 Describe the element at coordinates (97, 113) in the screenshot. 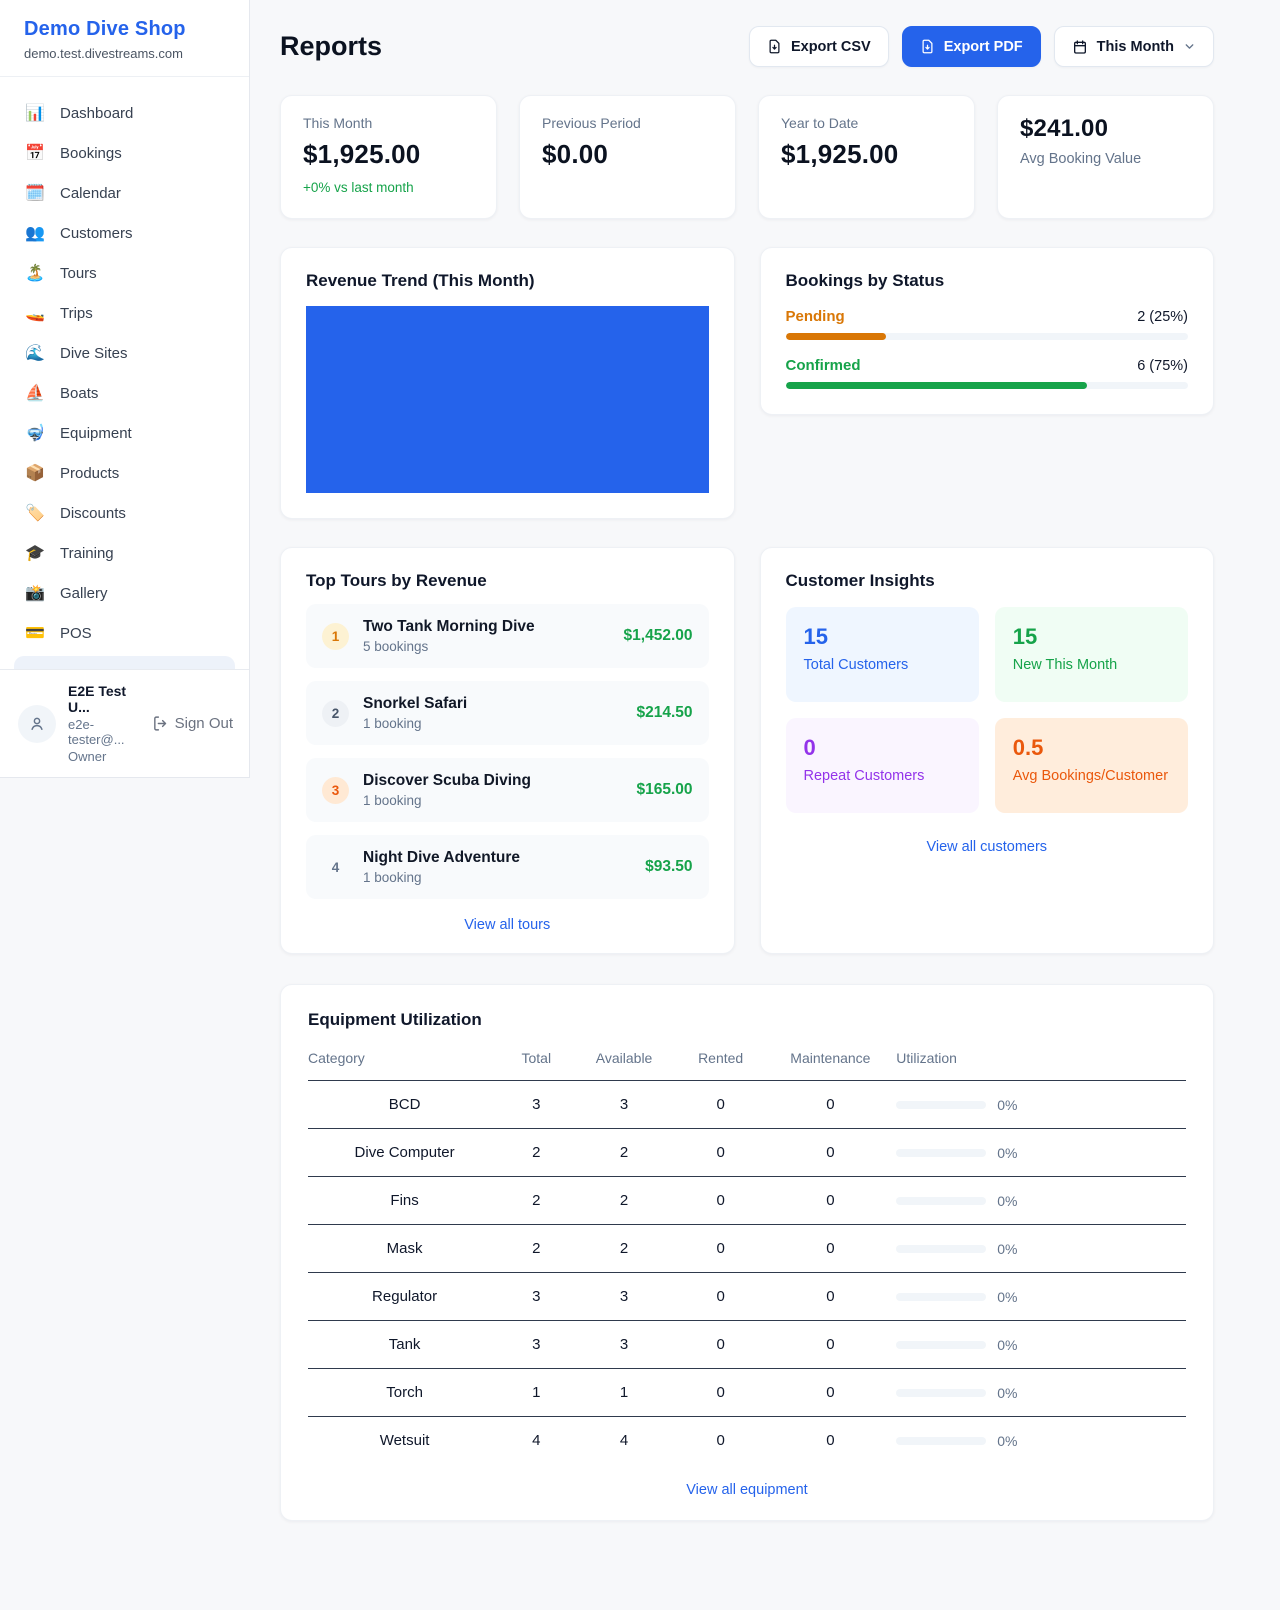

I see `sidebar-item-label: Dashboard` at that location.